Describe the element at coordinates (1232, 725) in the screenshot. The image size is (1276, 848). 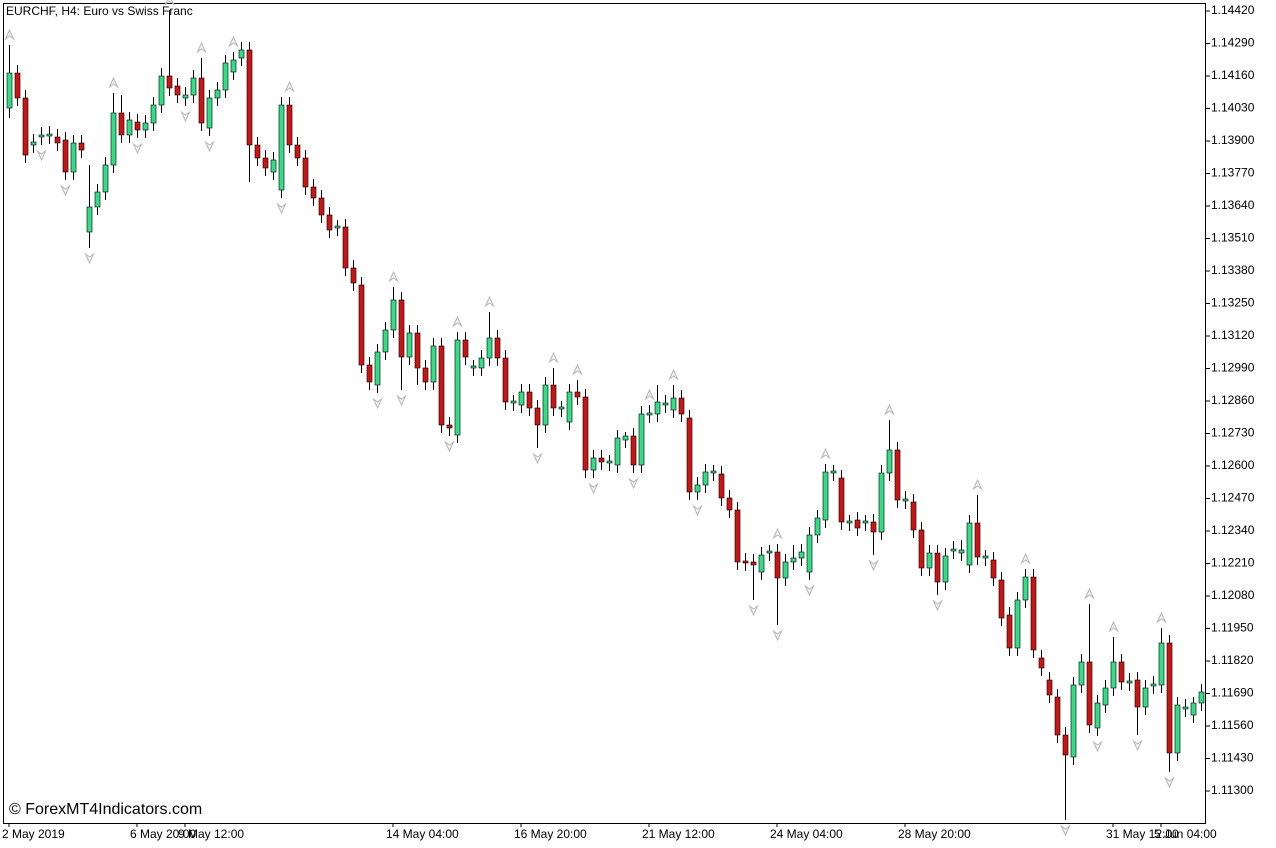
I see `y-tick-label: 1.11560` at that location.